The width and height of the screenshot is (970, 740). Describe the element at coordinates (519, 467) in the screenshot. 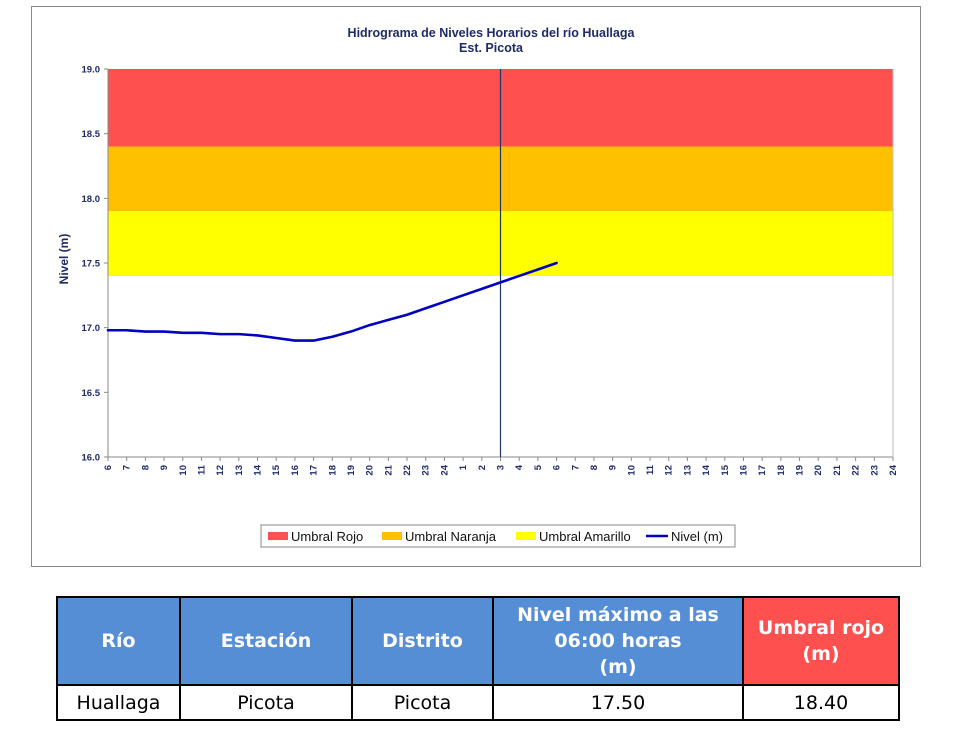

I see `x-tick-label: 4` at that location.